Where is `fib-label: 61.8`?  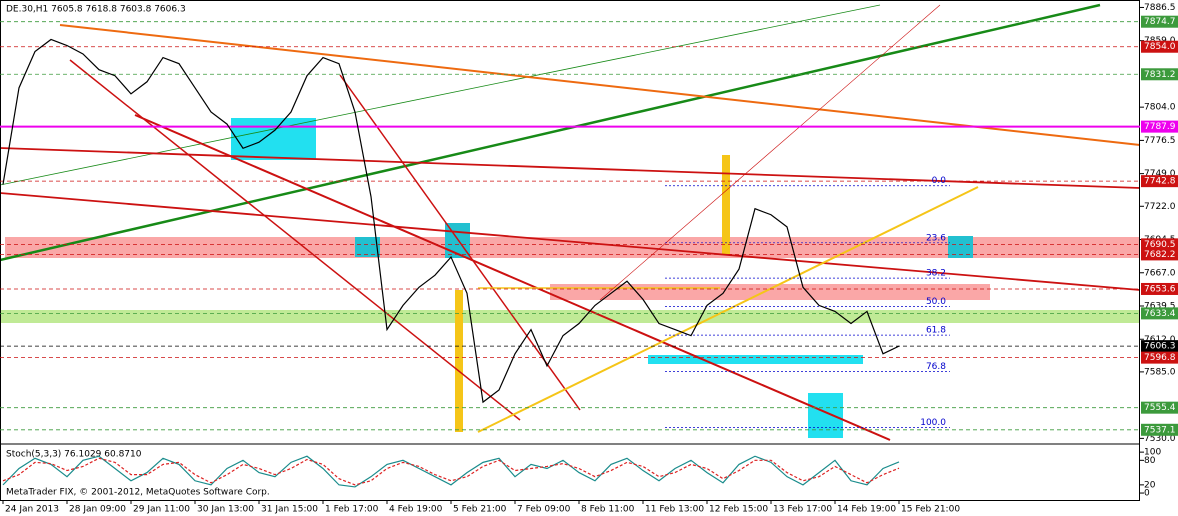 fib-label: 61.8 is located at coordinates (936, 331).